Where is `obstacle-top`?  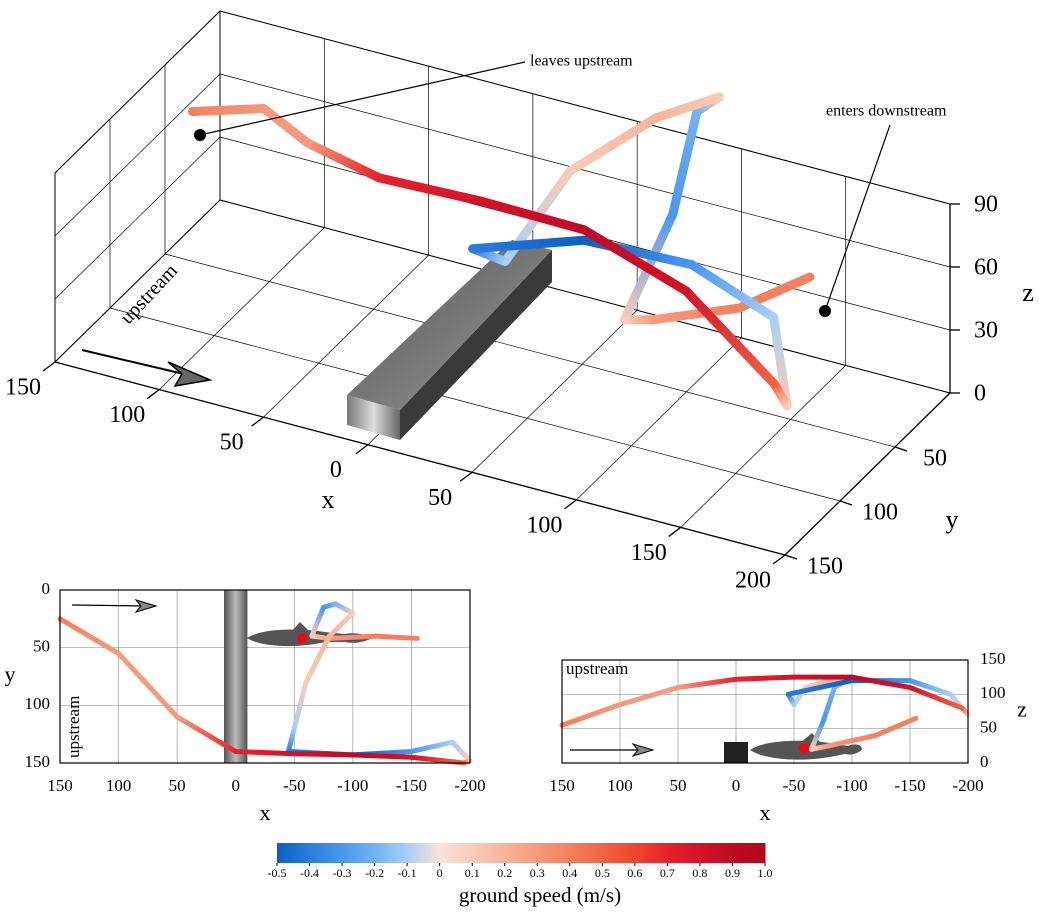
obstacle-top is located at coordinates (449, 325).